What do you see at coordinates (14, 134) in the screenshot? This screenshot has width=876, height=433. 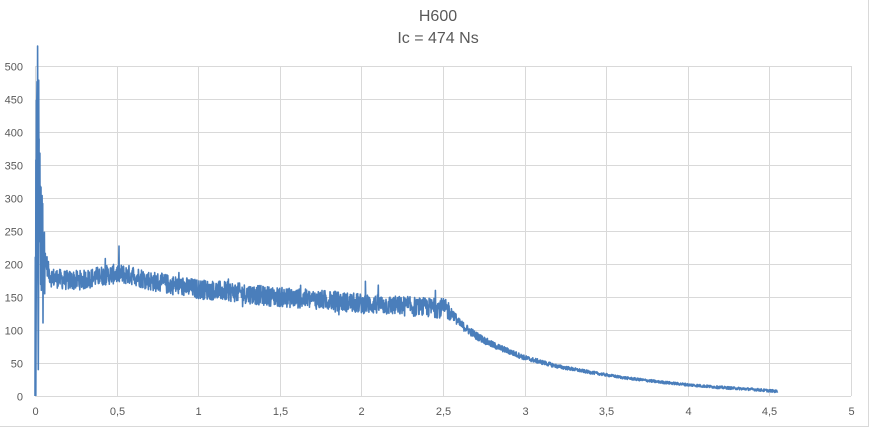 I see `y-tick-label: 400` at bounding box center [14, 134].